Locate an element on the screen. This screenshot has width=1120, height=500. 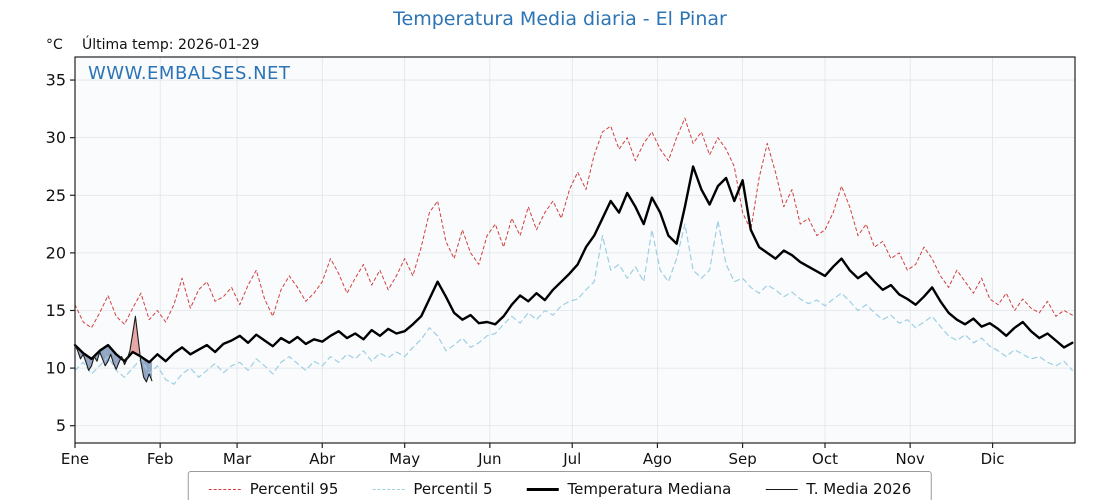
legend-label-percentil-5: Percentil 5 is located at coordinates (453, 489).